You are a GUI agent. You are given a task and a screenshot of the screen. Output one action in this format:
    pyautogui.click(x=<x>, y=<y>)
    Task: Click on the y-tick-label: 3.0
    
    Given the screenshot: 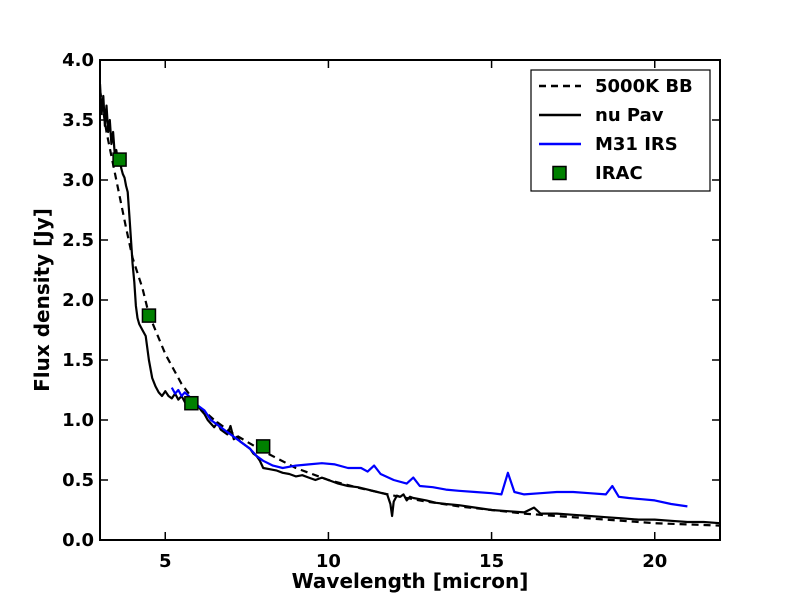 What is the action you would take?
    pyautogui.click(x=78, y=180)
    